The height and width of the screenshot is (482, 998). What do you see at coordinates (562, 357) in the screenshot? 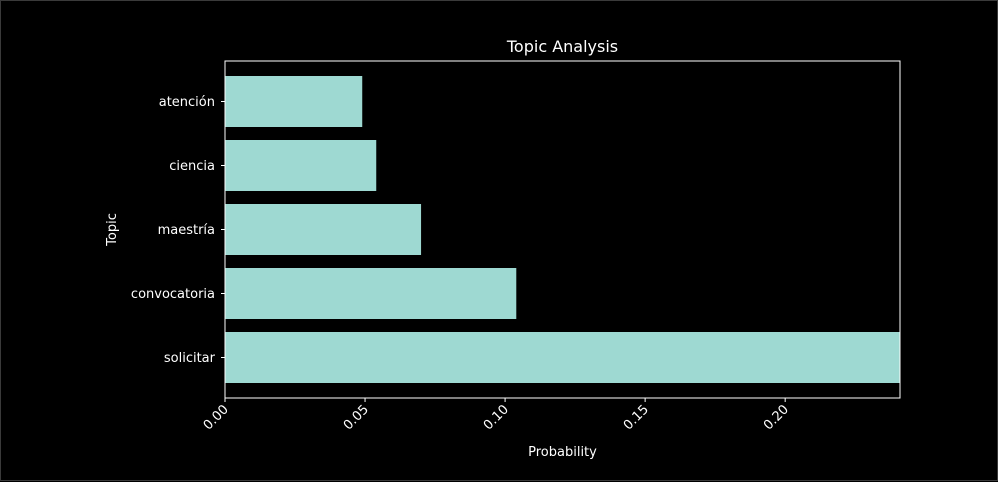
I see `bar-solicitar` at bounding box center [562, 357].